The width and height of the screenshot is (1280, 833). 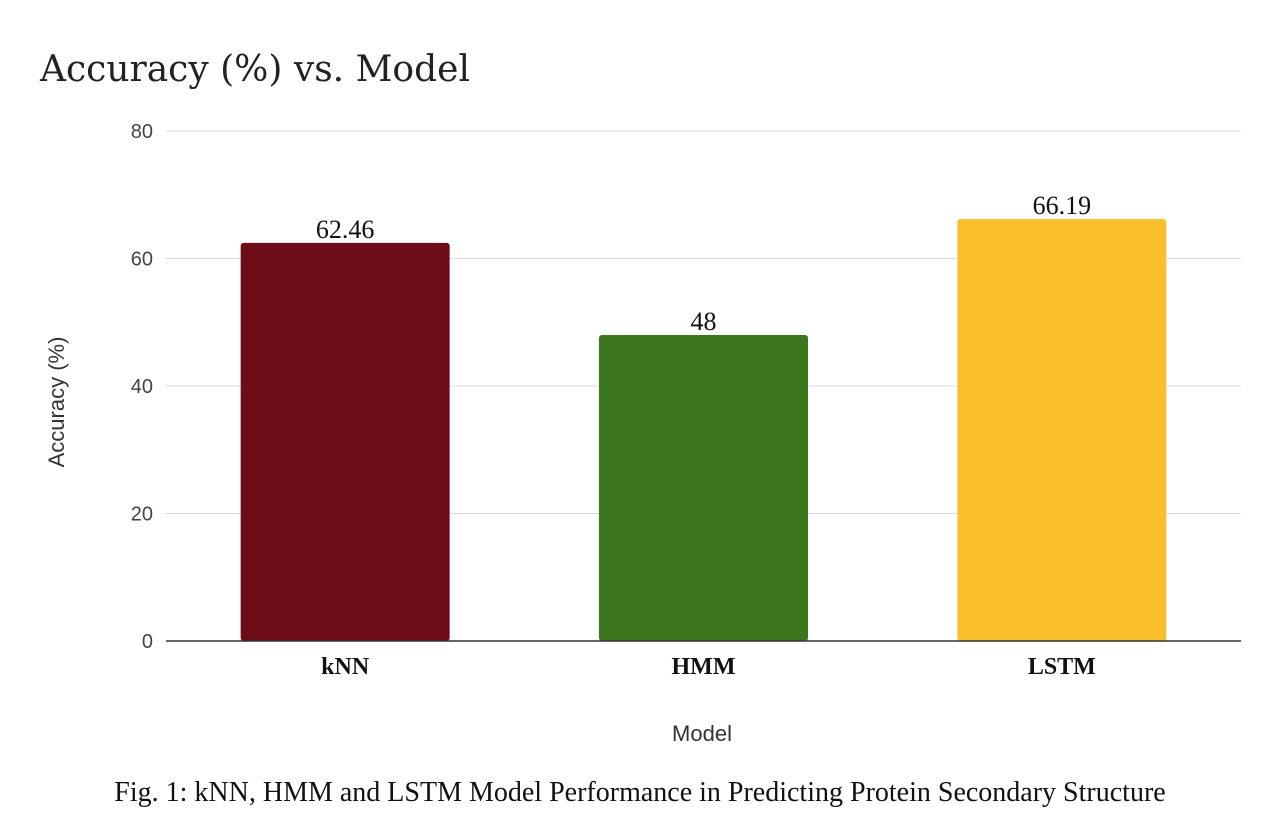 I want to click on bar-lstm, so click(x=1062, y=430).